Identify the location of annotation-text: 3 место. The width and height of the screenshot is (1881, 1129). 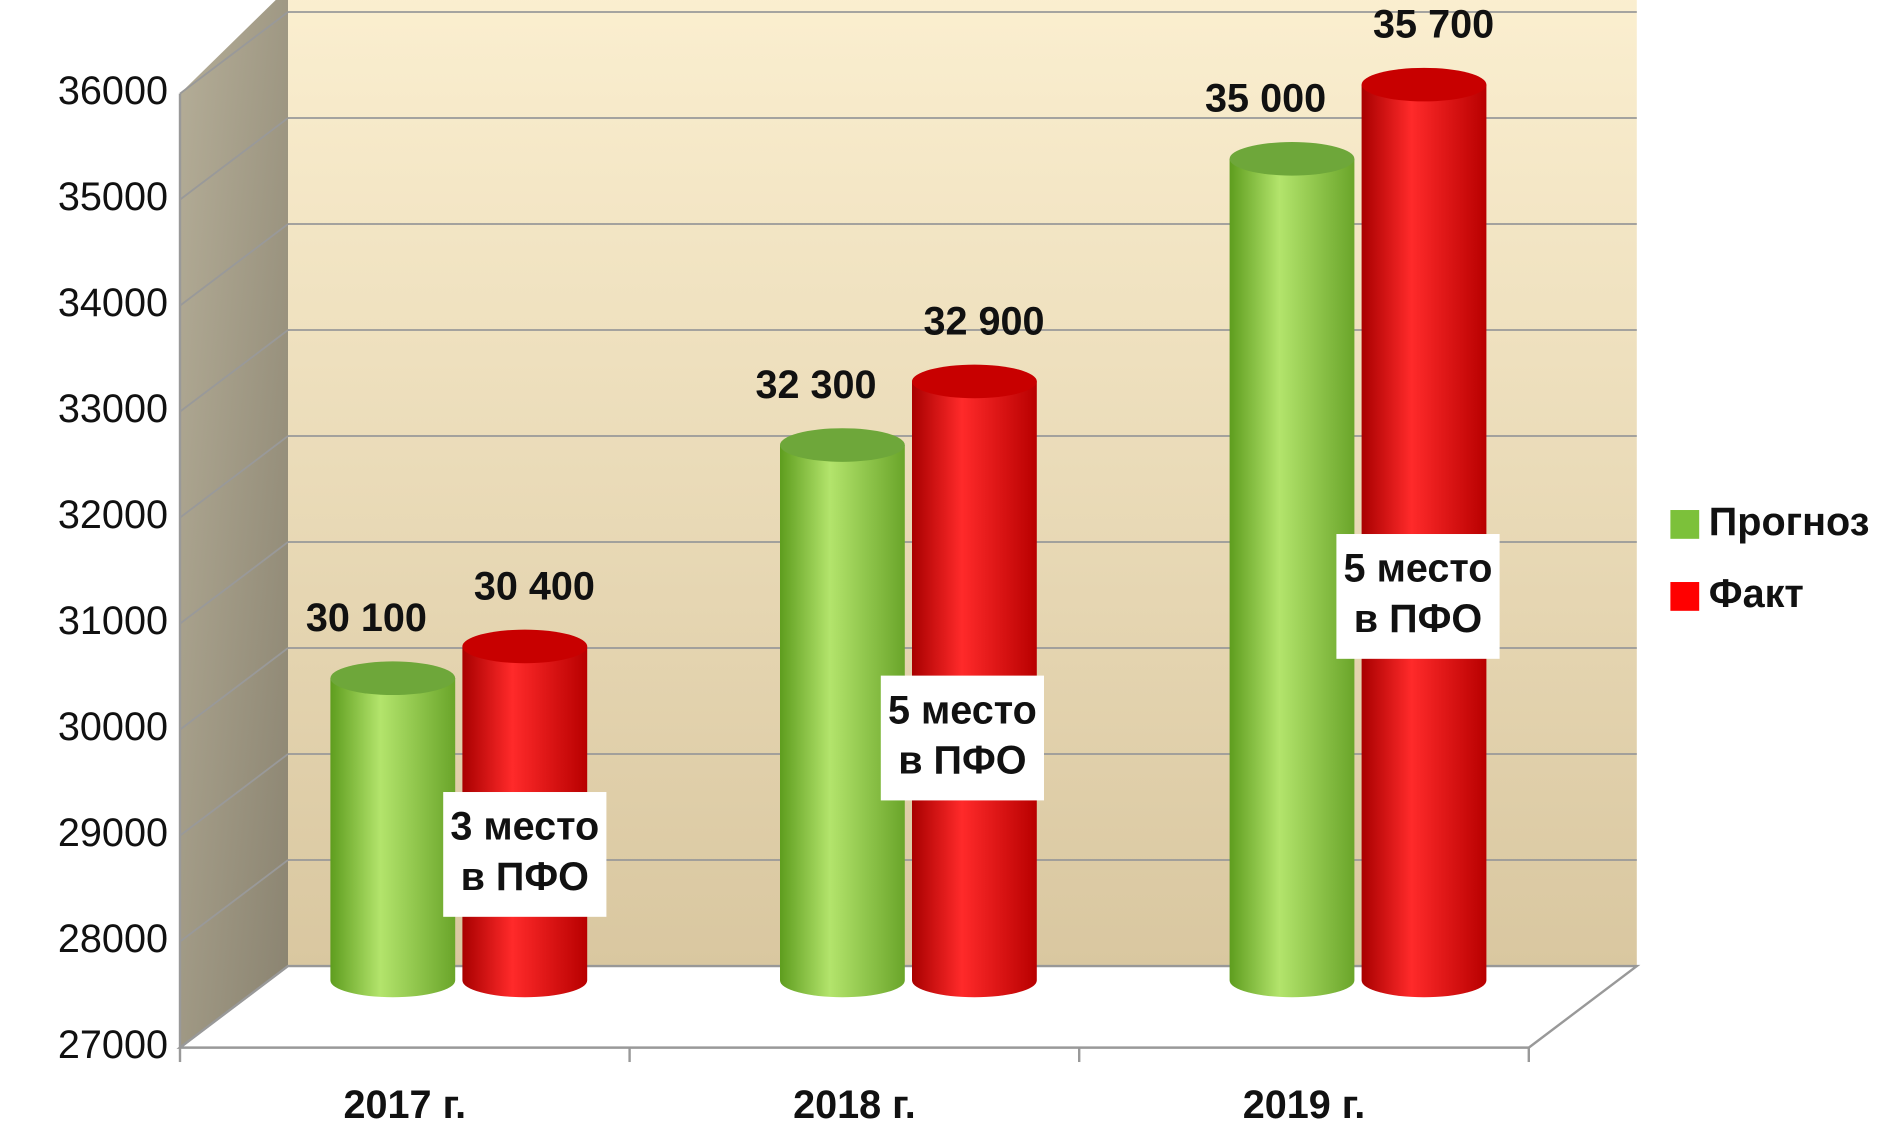
(524, 827).